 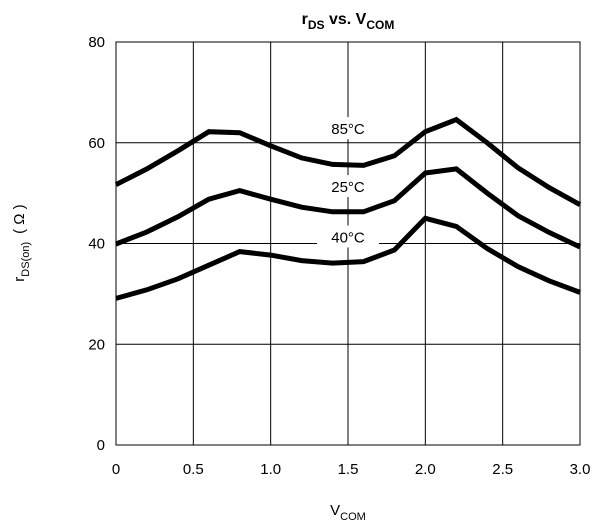 I want to click on curve-label-1: 25°C, so click(x=348, y=187).